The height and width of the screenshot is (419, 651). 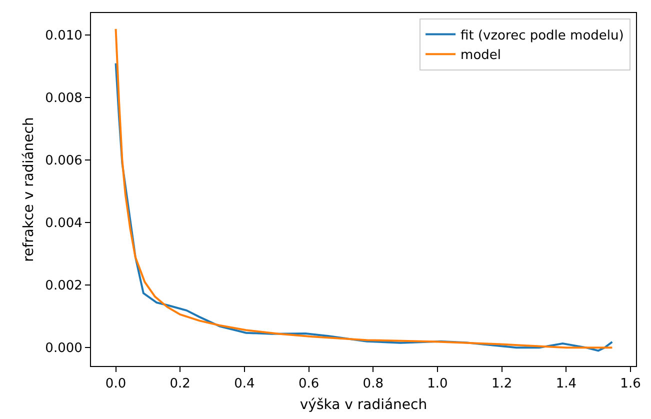 What do you see at coordinates (437, 384) in the screenshot?
I see `x-tick-label: 1.0` at bounding box center [437, 384].